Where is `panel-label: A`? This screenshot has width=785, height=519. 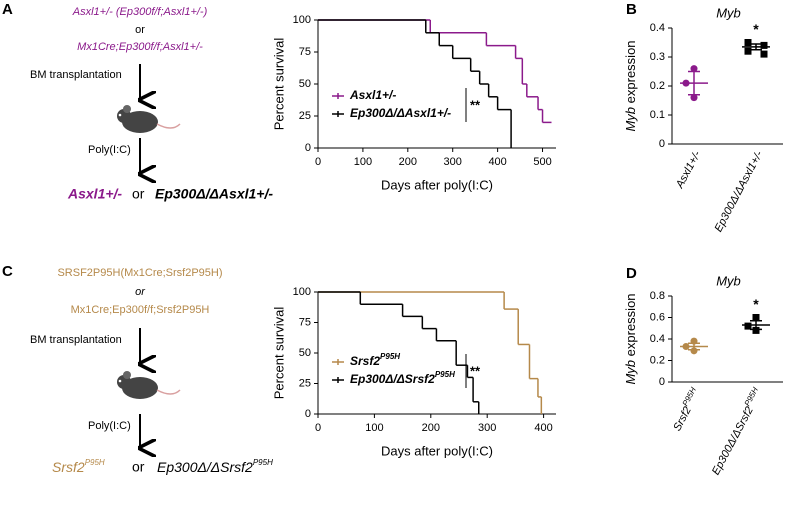 panel-label: A is located at coordinates (7, 9).